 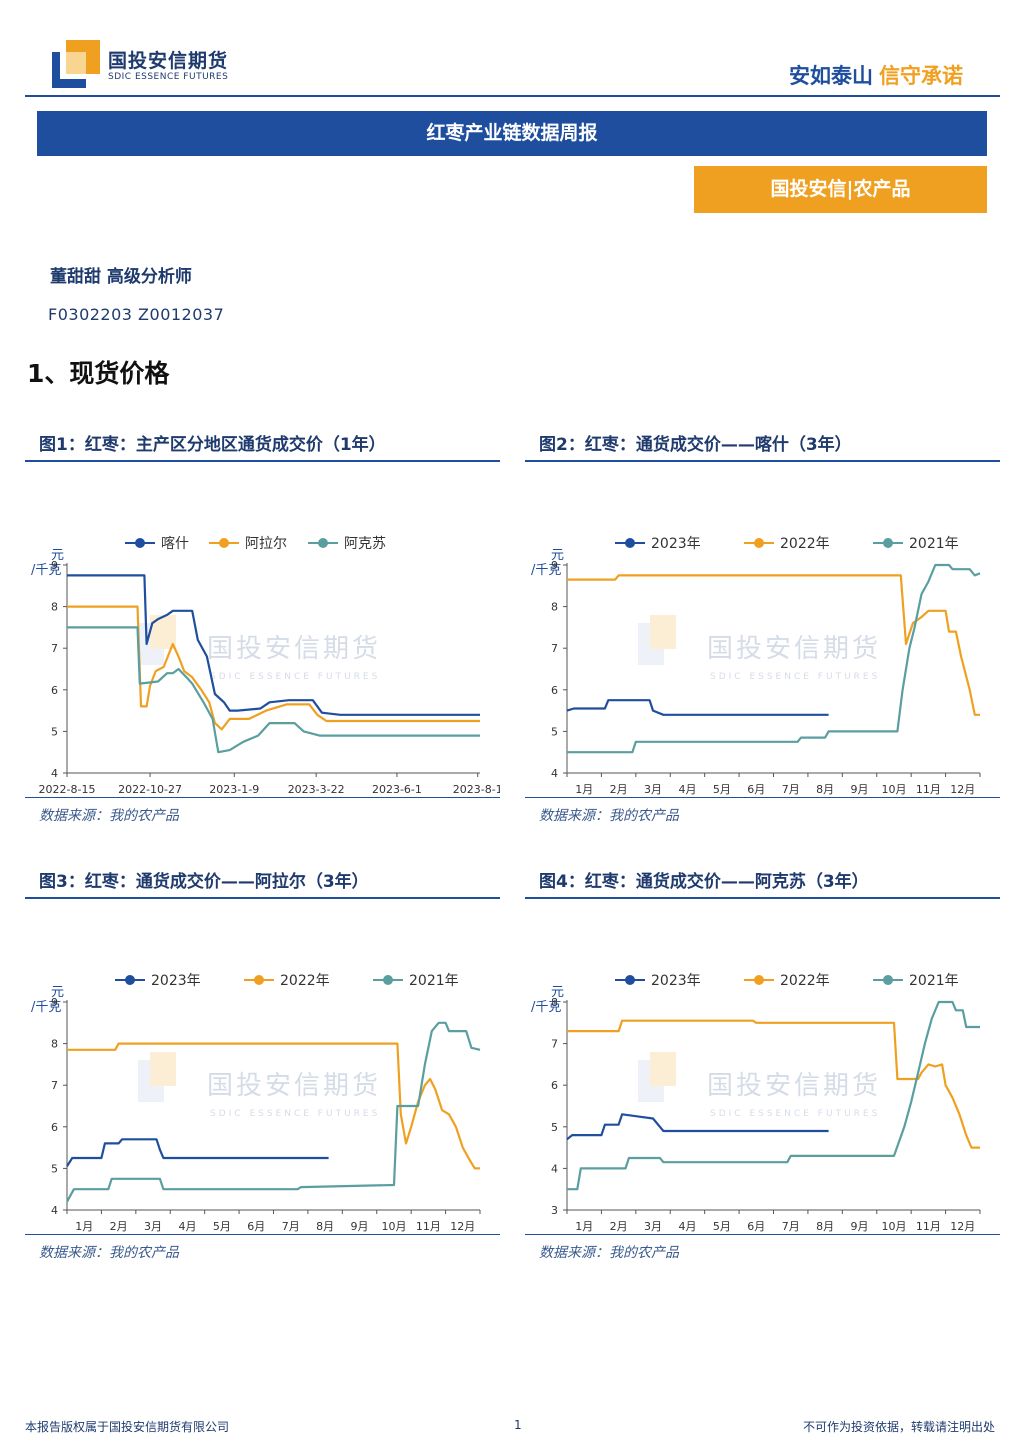 What do you see at coordinates (619, 1226) in the screenshot?
I see `x-tick-label: 2月` at bounding box center [619, 1226].